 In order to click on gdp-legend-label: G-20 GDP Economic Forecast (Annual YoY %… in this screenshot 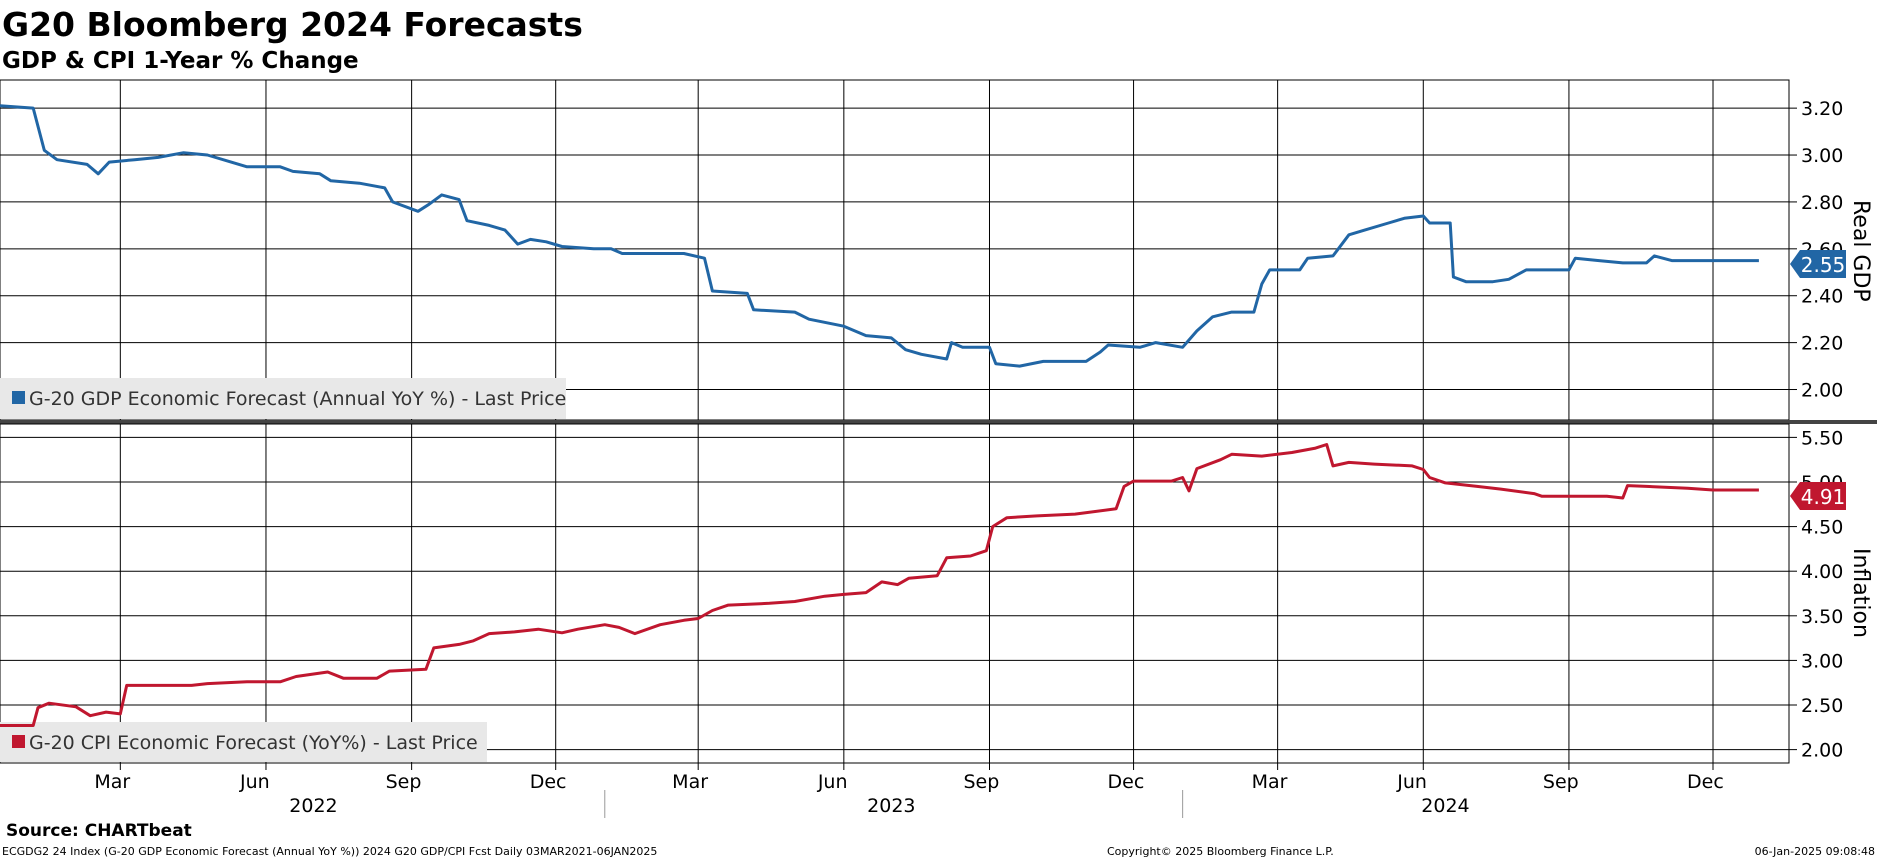, I will do `click(297, 399)`.